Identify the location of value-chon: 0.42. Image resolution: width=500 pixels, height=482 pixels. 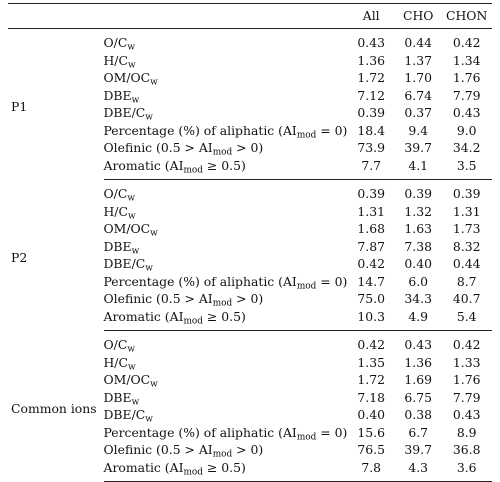
(466, 42).